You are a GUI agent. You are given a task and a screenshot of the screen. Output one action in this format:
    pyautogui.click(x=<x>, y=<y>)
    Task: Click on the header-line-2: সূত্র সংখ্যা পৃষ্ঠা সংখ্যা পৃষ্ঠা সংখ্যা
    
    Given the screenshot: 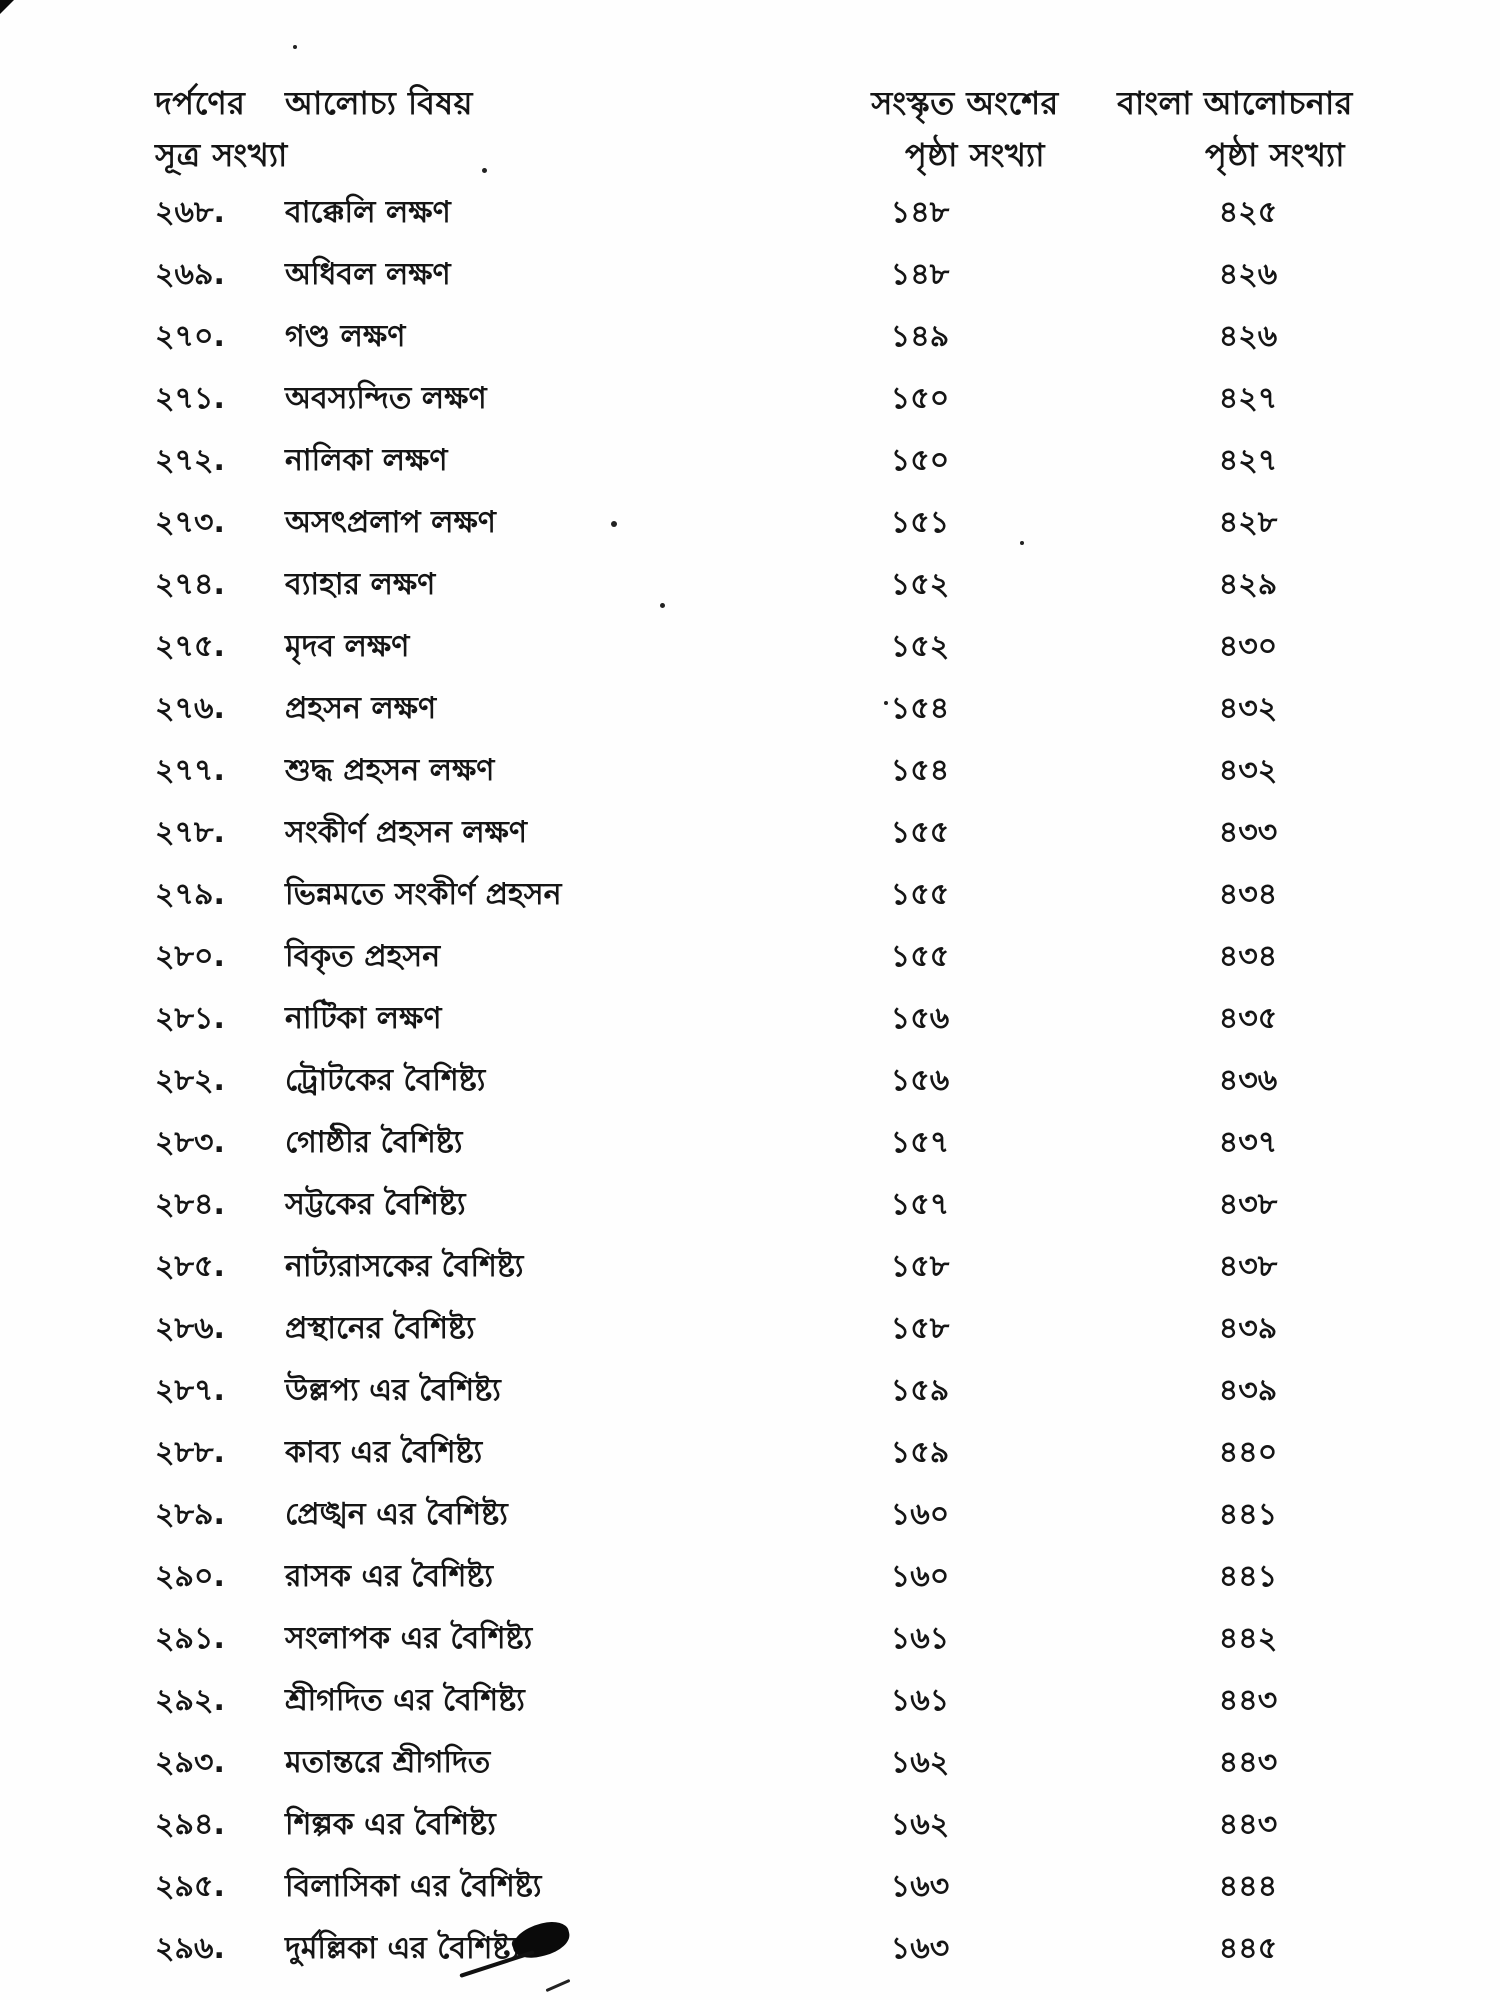 What is the action you would take?
    pyautogui.click(x=827, y=156)
    